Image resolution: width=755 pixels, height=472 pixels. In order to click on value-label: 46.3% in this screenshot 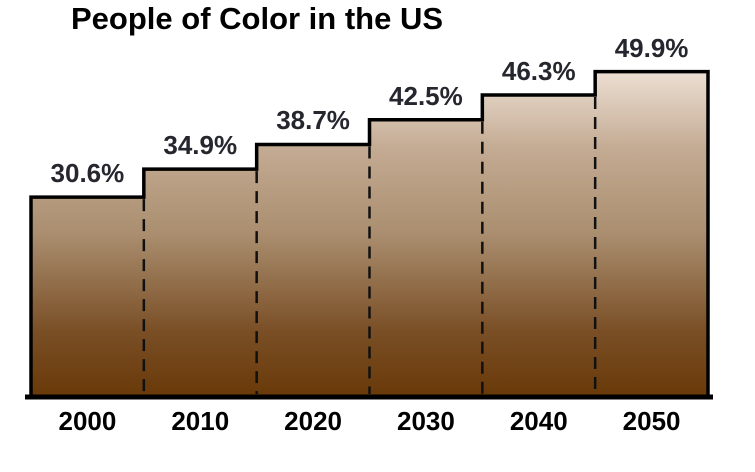, I will do `click(538, 71)`.